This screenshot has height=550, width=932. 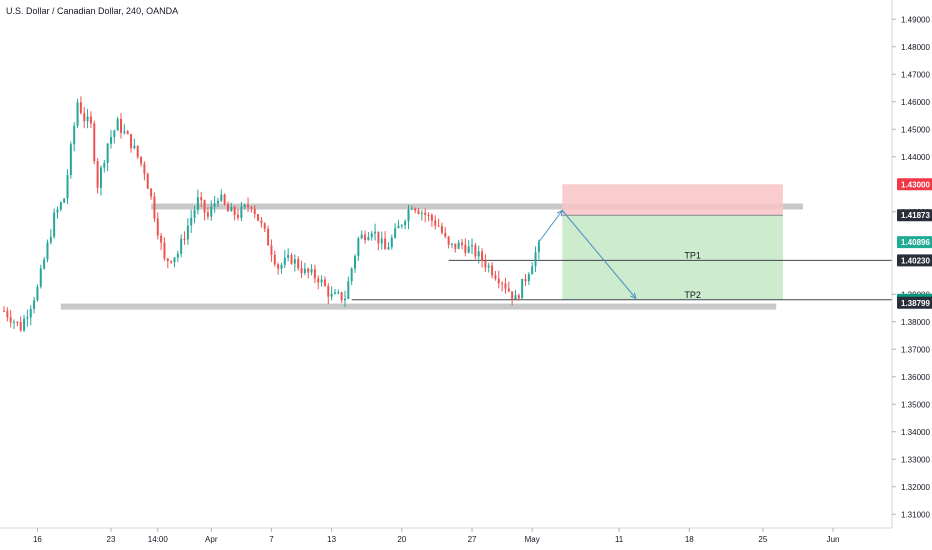 What do you see at coordinates (915, 303) in the screenshot?
I see `price-tag-label: 1.38799` at bounding box center [915, 303].